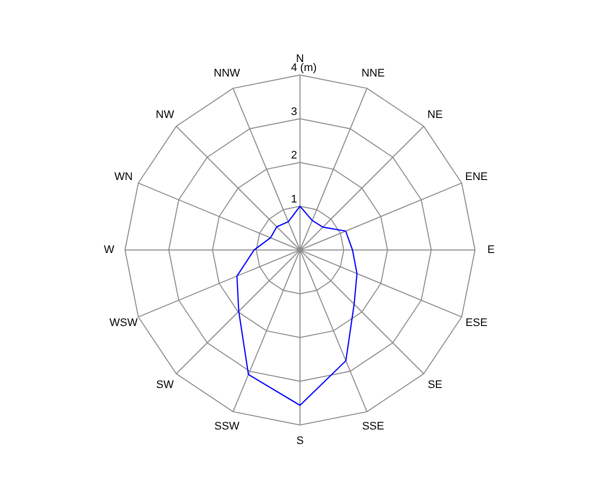 This screenshot has width=600, height=500. What do you see at coordinates (304, 68) in the screenshot?
I see `y-tick-label: 4 (m)` at bounding box center [304, 68].